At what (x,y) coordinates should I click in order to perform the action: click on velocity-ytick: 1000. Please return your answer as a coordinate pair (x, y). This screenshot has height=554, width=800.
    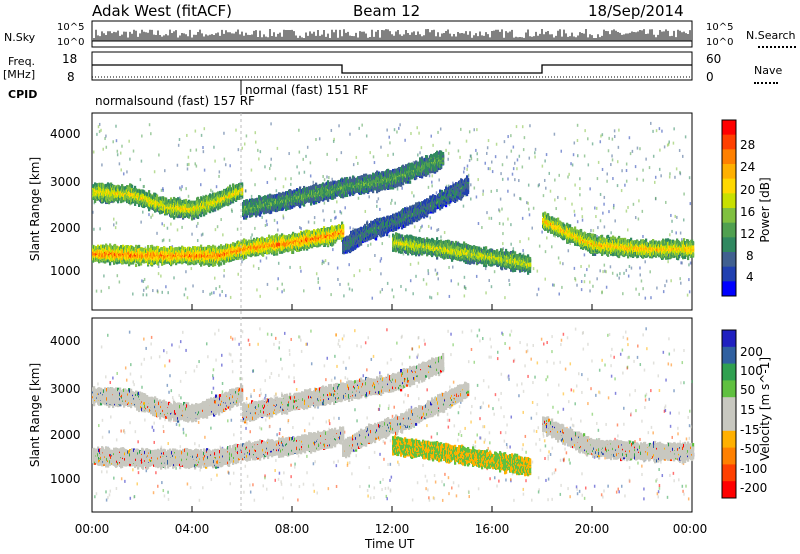
    Looking at the image, I should click on (65, 479).